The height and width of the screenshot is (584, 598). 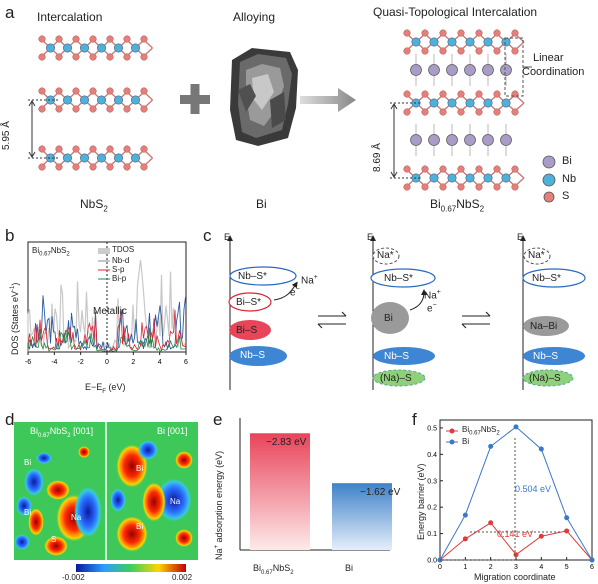 What do you see at coordinates (464, 110) in the screenshot?
I see `bi067nbs2-structure` at bounding box center [464, 110].